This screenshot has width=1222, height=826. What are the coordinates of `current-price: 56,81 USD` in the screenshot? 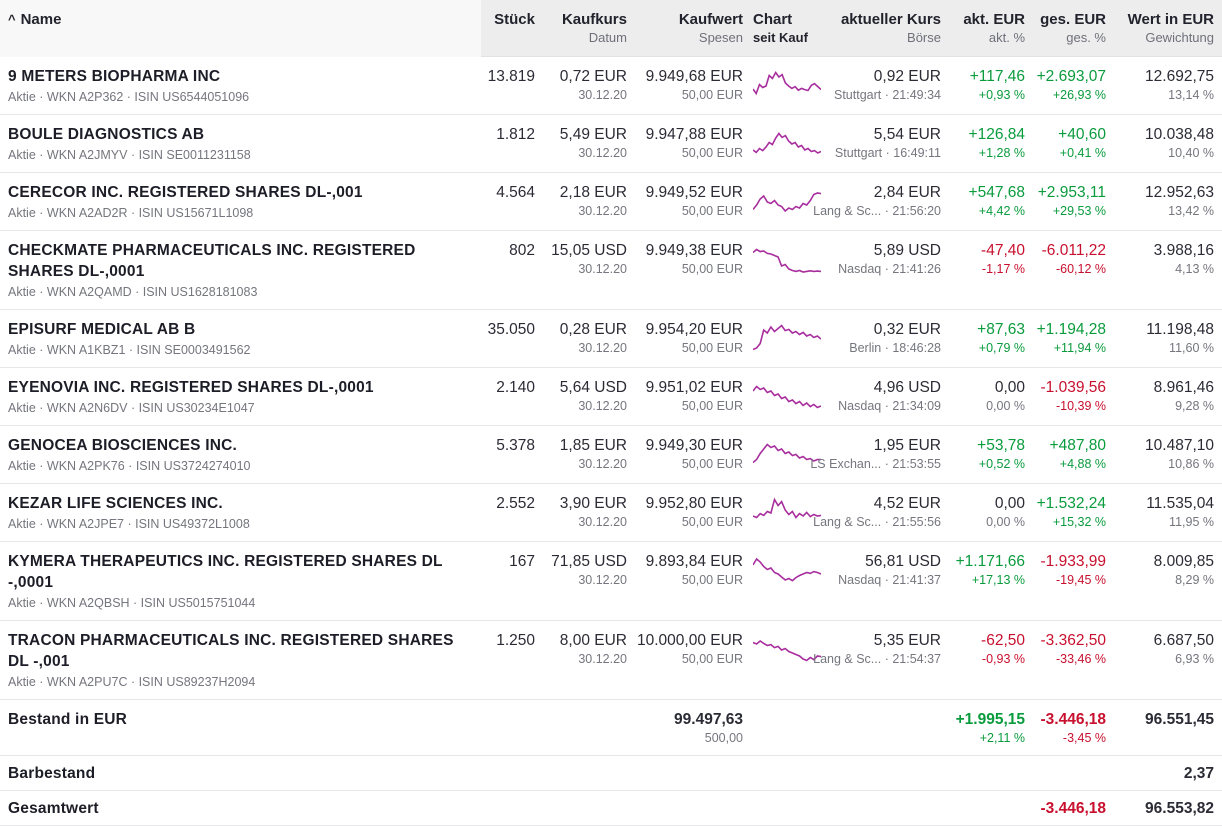 It's located at (903, 561).